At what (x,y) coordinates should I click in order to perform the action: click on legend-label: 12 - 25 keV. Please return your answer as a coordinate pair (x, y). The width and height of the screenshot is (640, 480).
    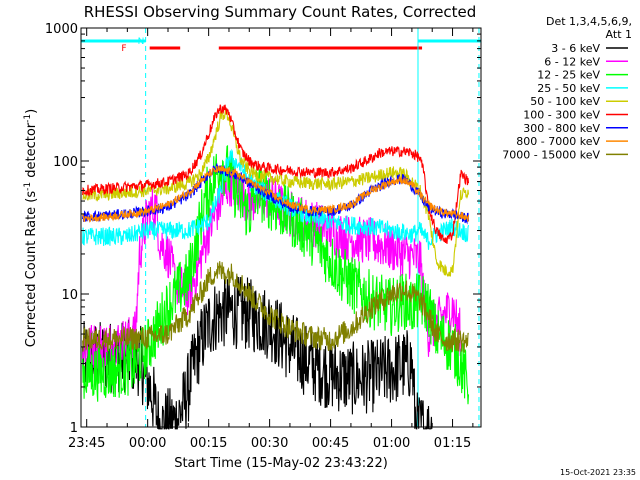
    Looking at the image, I should click on (568, 75).